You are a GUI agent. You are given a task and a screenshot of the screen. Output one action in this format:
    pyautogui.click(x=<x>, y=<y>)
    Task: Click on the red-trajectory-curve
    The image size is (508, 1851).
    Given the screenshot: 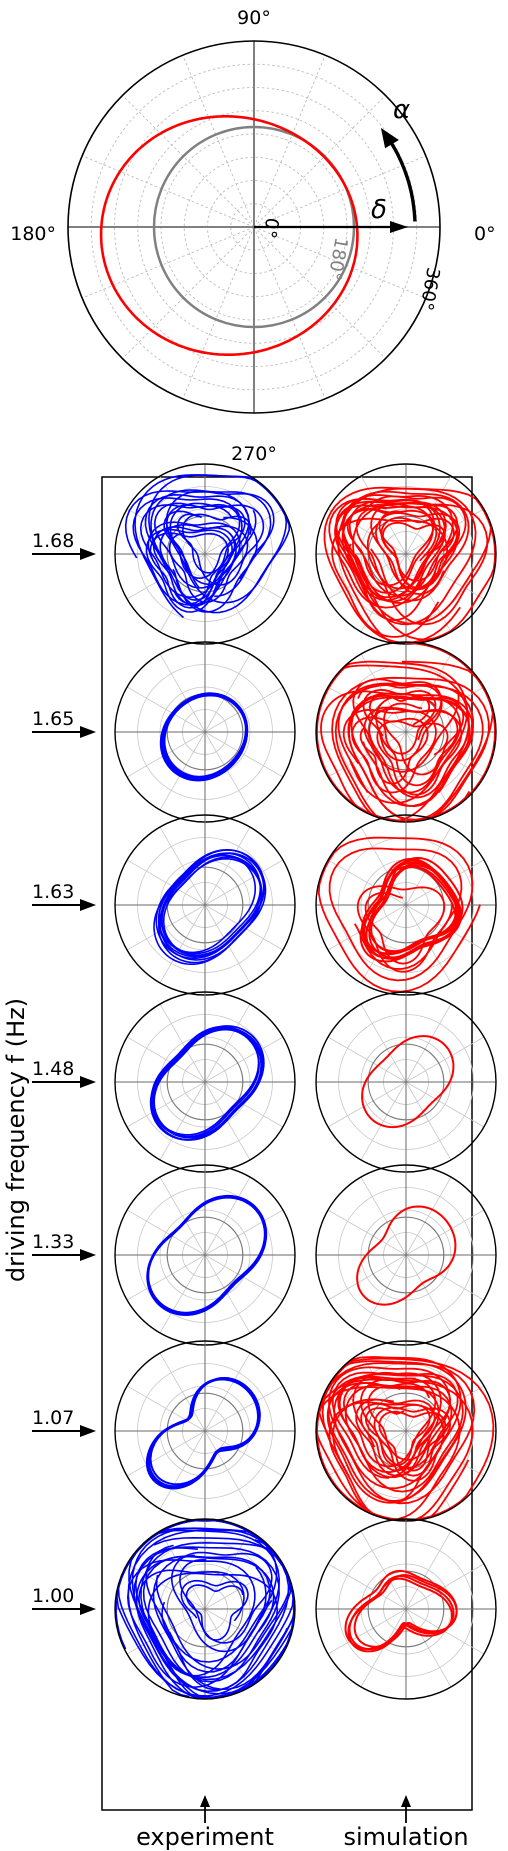 What is the action you would take?
    pyautogui.click(x=229, y=235)
    